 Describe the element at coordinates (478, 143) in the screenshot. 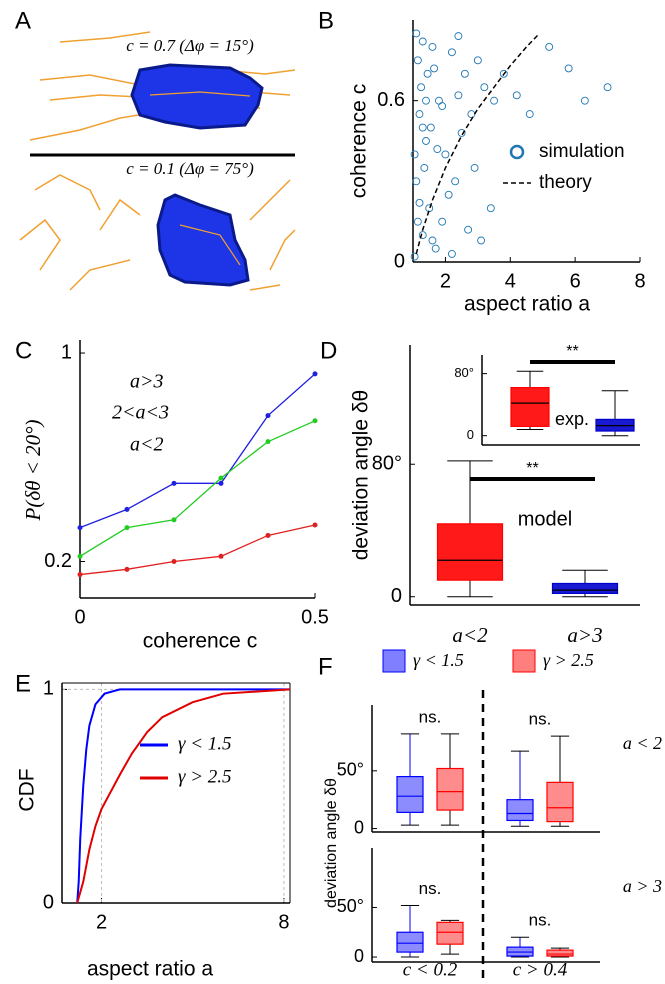

I see `theory-line` at that location.